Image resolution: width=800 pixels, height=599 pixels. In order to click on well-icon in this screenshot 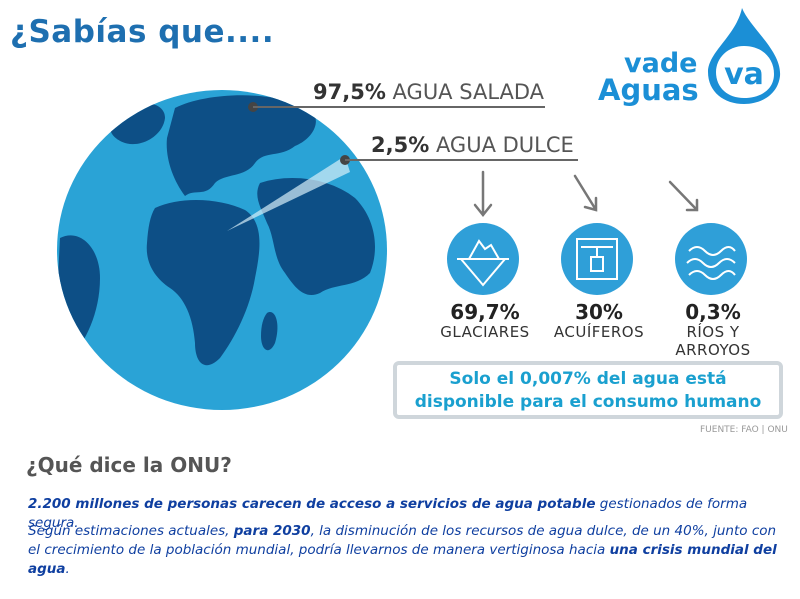, I will do `click(597, 259)`.